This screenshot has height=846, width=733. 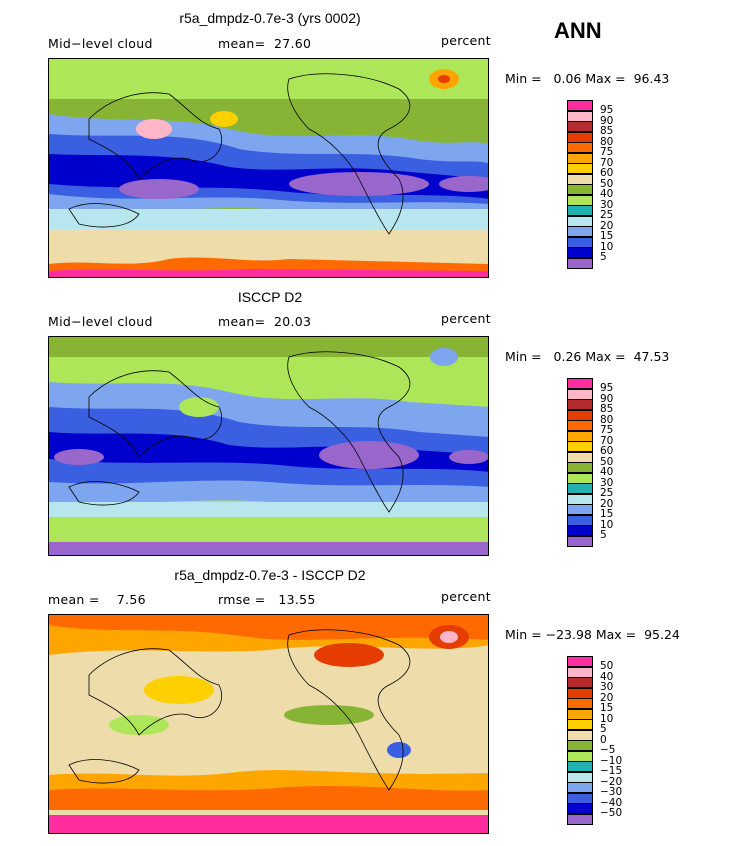 What do you see at coordinates (270, 575) in the screenshot?
I see `panel-3-title: r5a_dmpdz-0.7e-3 - ISCCP D2` at bounding box center [270, 575].